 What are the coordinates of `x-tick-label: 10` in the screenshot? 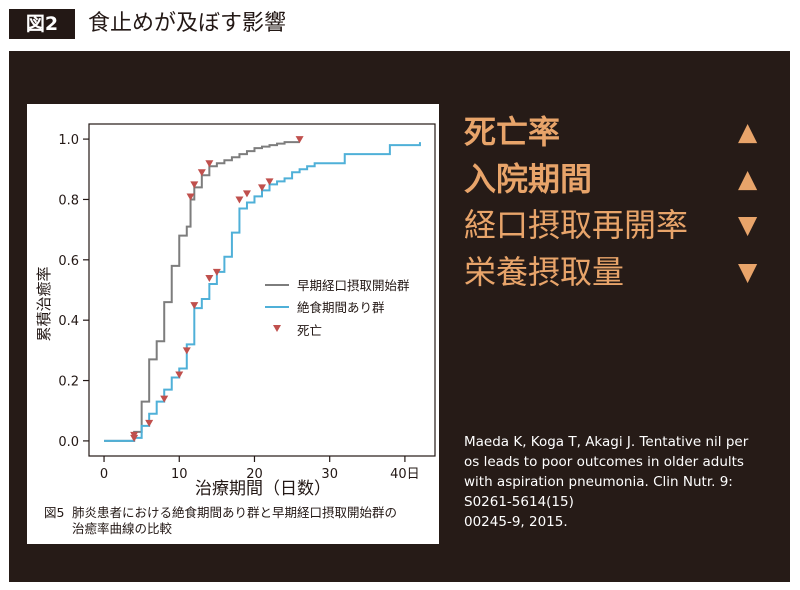 It's located at (179, 474).